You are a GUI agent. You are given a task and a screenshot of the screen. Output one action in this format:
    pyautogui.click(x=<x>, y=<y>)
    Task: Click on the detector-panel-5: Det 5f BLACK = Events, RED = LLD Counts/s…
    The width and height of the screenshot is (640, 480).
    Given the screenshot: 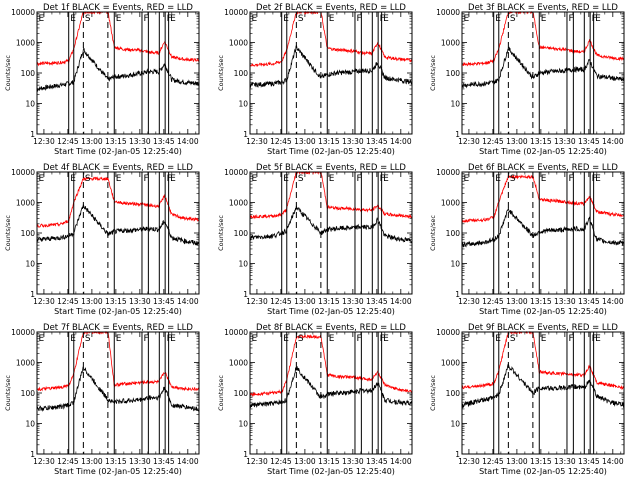 What is the action you would take?
    pyautogui.click(x=315, y=239)
    